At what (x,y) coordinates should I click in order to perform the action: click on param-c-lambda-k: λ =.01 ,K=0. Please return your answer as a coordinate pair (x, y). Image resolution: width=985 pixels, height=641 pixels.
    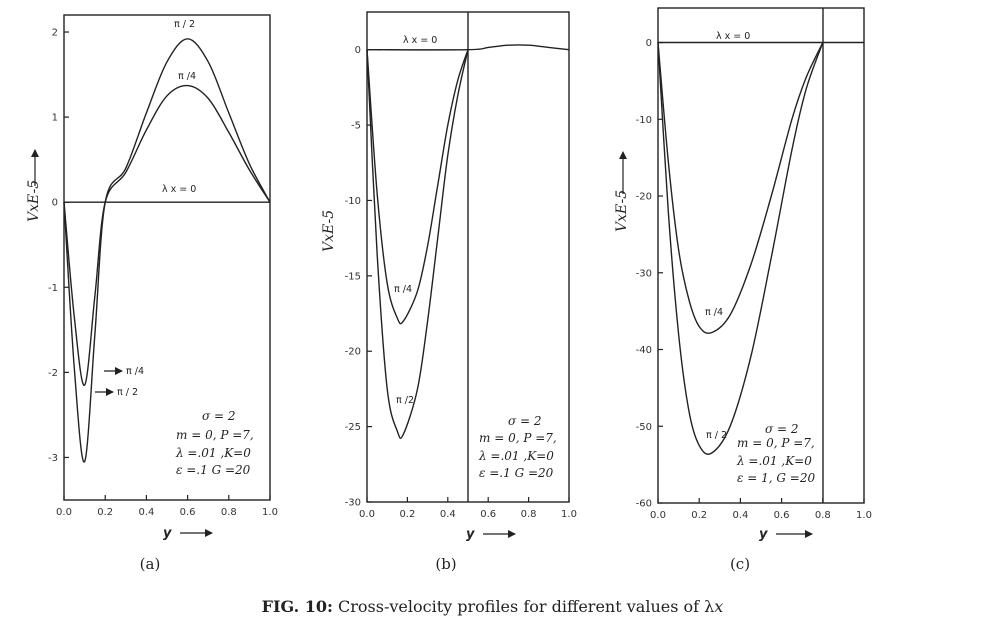
    Looking at the image, I should click on (774, 461).